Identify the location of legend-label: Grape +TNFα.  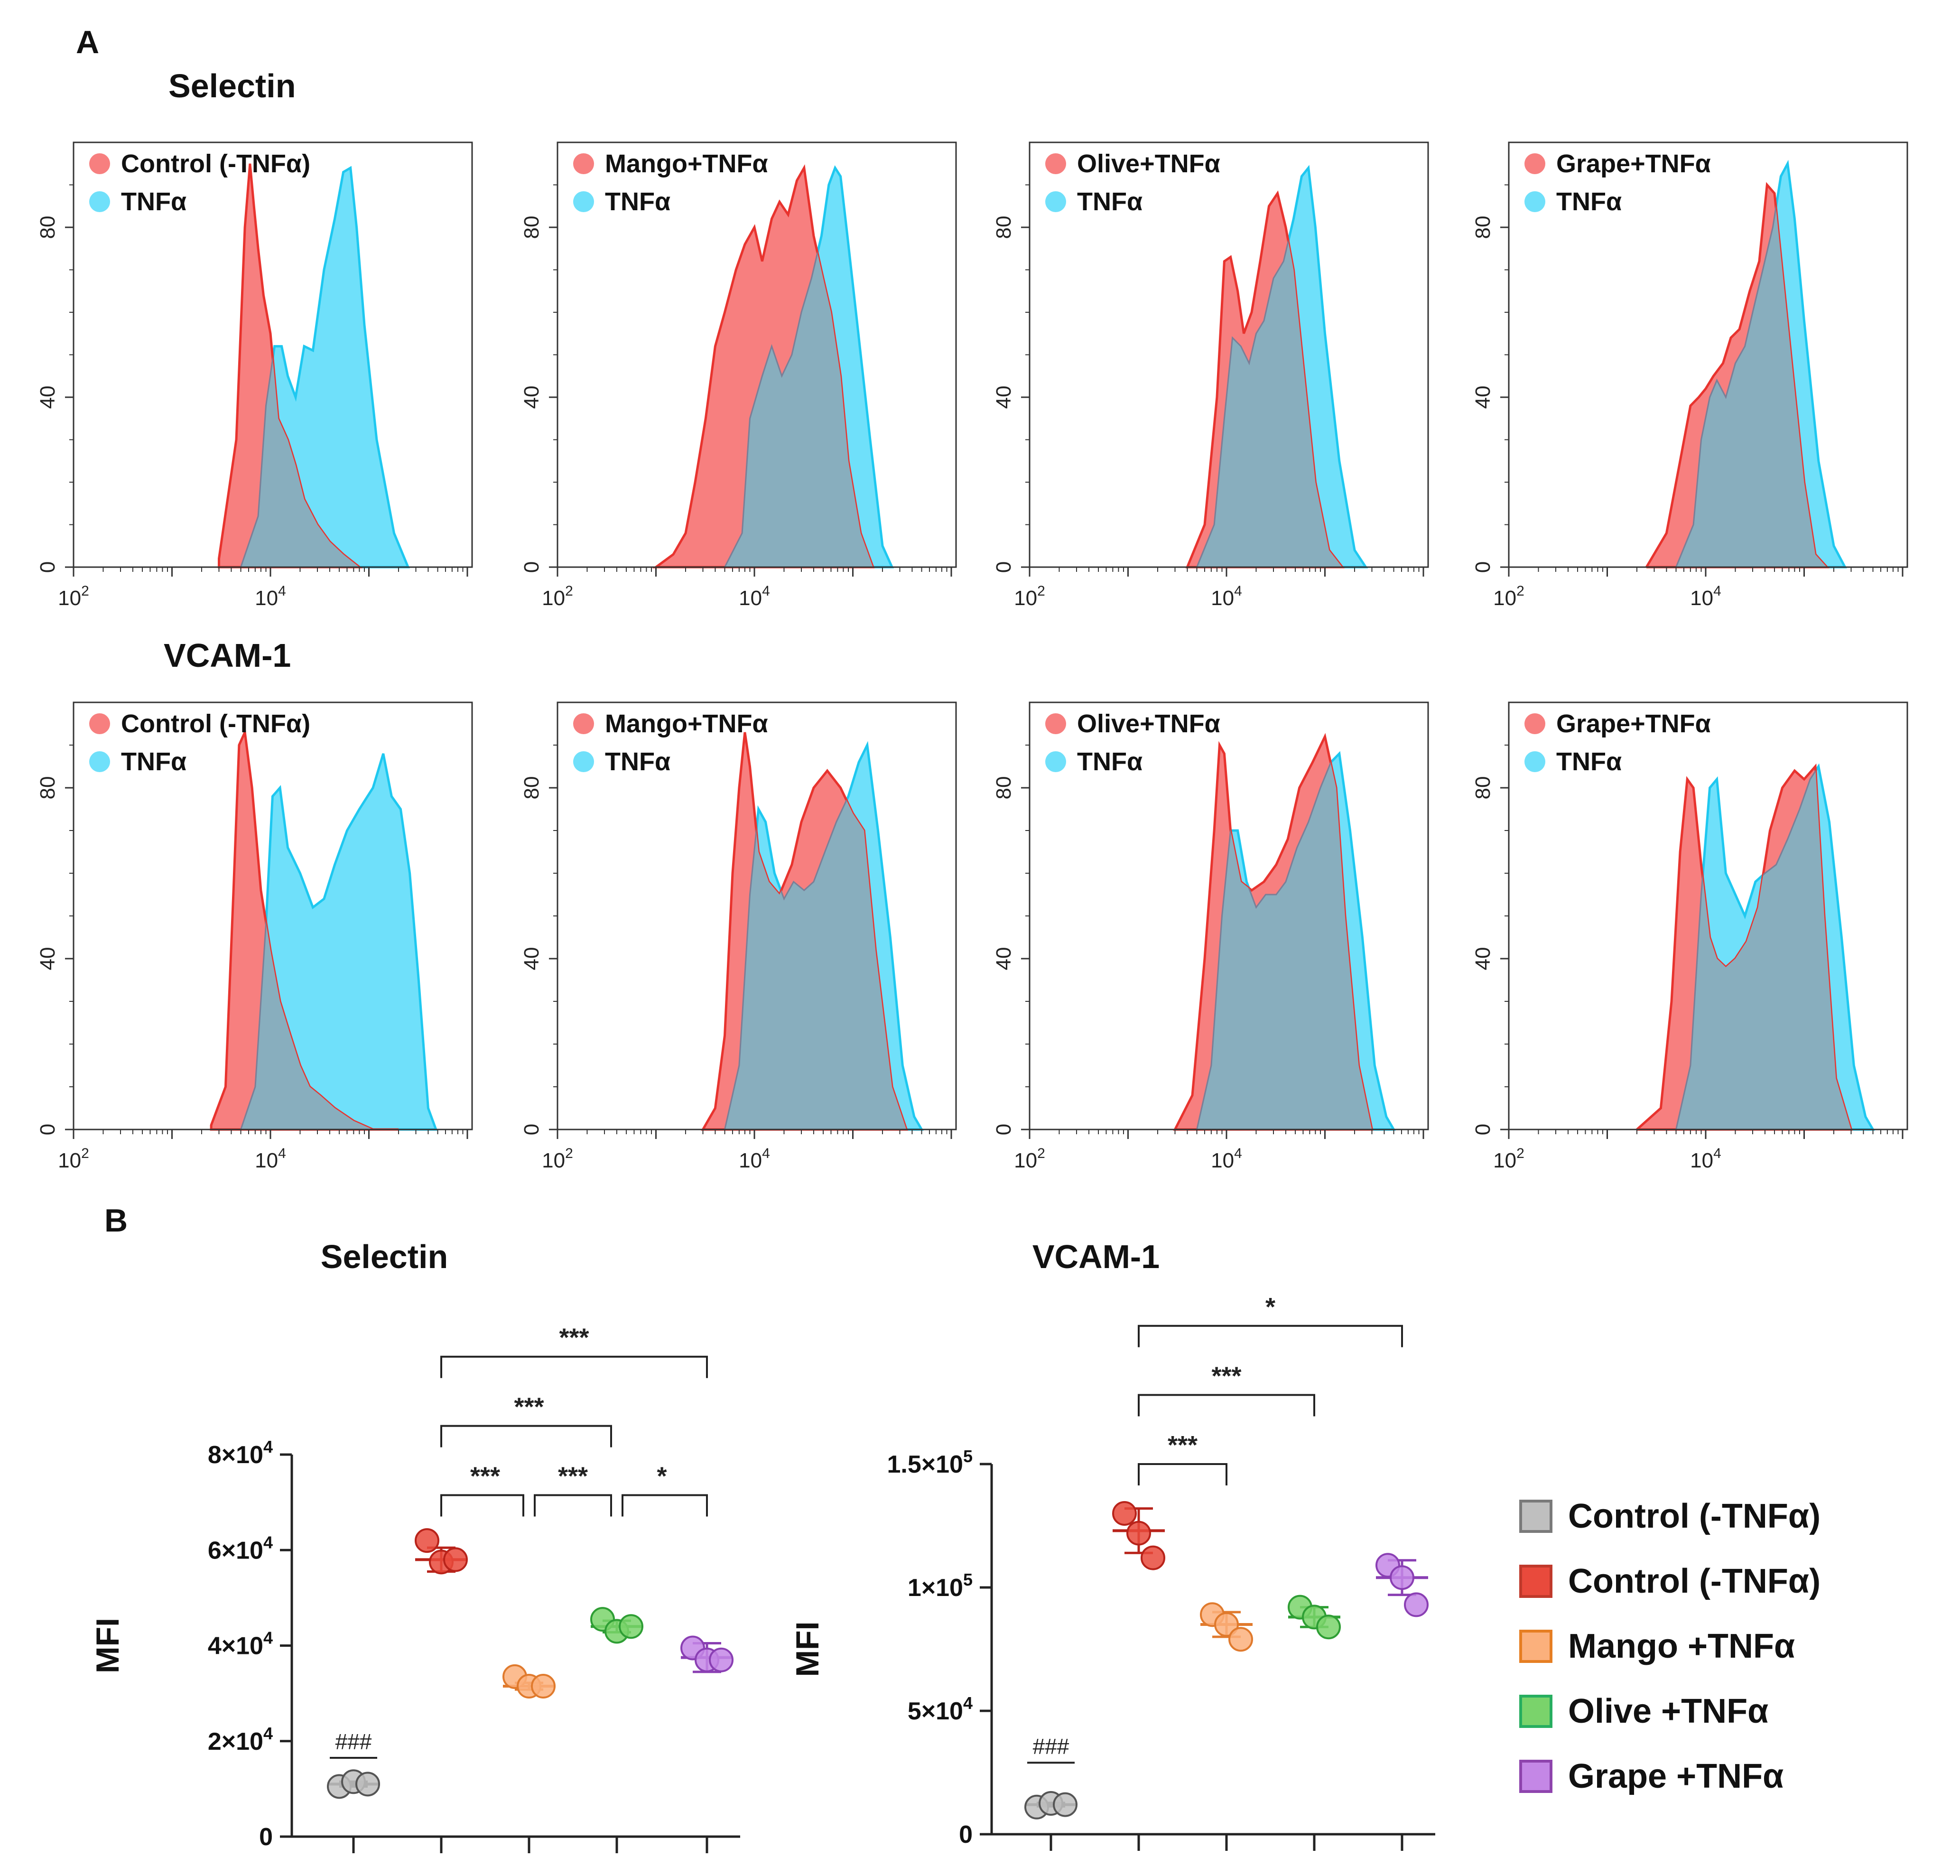
(1676, 1776).